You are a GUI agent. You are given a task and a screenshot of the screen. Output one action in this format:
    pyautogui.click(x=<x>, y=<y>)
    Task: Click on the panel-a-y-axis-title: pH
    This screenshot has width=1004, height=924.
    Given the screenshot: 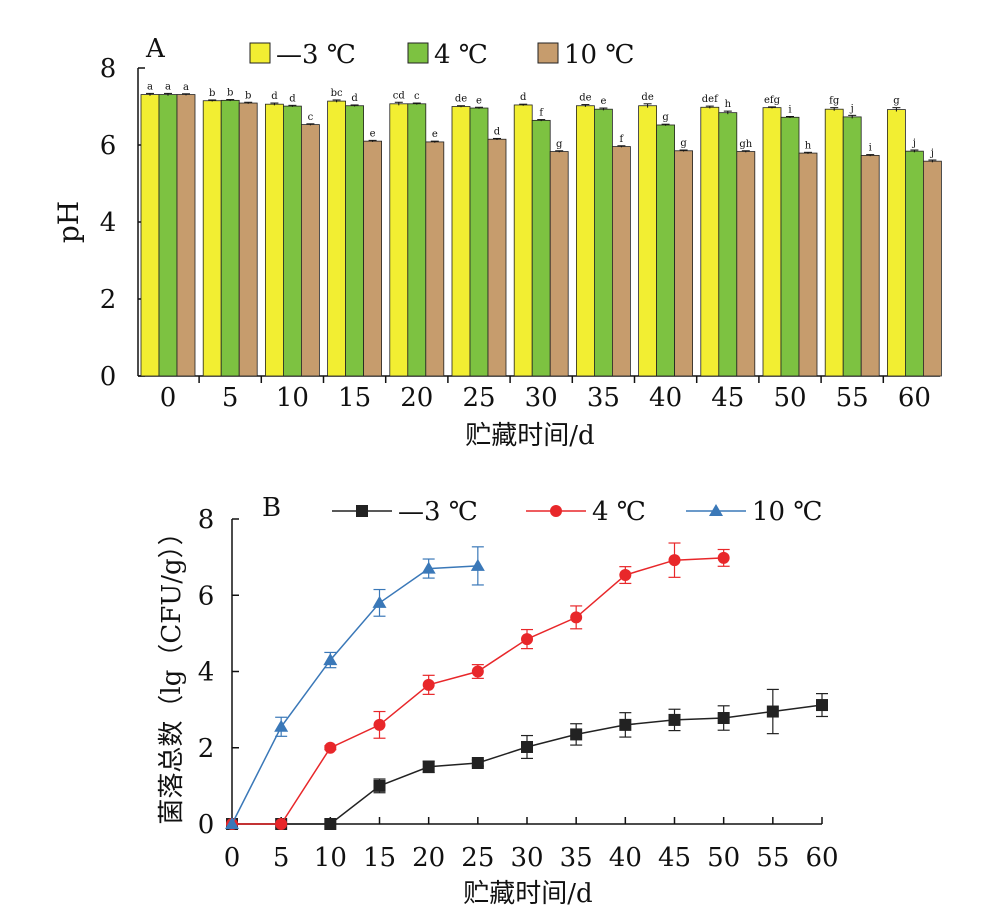 What is the action you would take?
    pyautogui.click(x=68, y=222)
    